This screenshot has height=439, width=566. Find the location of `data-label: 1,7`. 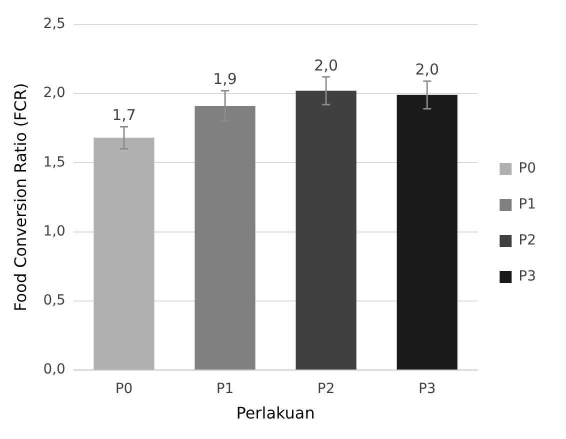

data-label: 1,7 is located at coordinates (124, 115).